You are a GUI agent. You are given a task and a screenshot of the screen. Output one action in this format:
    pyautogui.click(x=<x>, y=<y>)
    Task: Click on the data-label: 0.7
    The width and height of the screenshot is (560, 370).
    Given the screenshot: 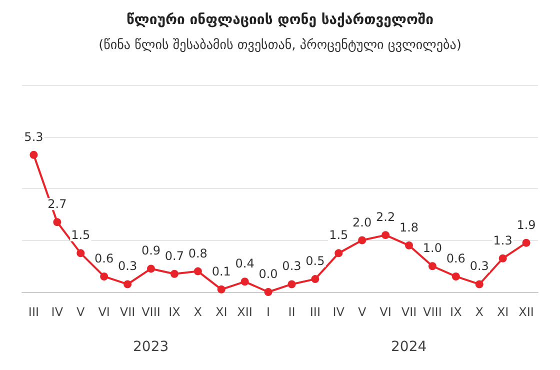 What is the action you would take?
    pyautogui.click(x=174, y=255)
    